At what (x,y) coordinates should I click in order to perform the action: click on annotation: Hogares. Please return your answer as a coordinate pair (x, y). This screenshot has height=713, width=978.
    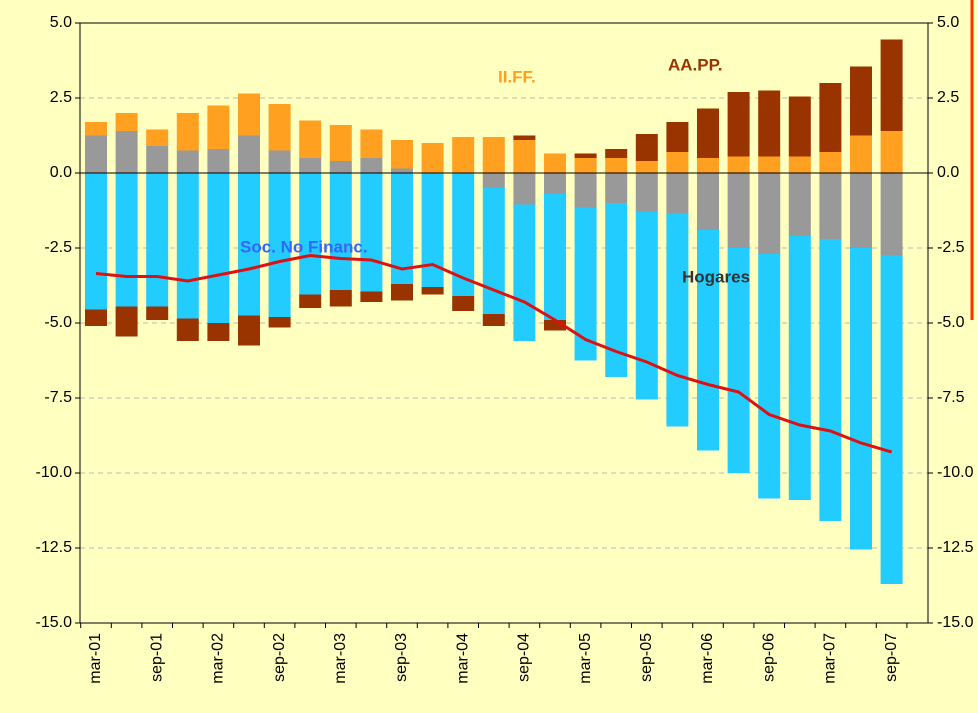
    Looking at the image, I should click on (716, 276).